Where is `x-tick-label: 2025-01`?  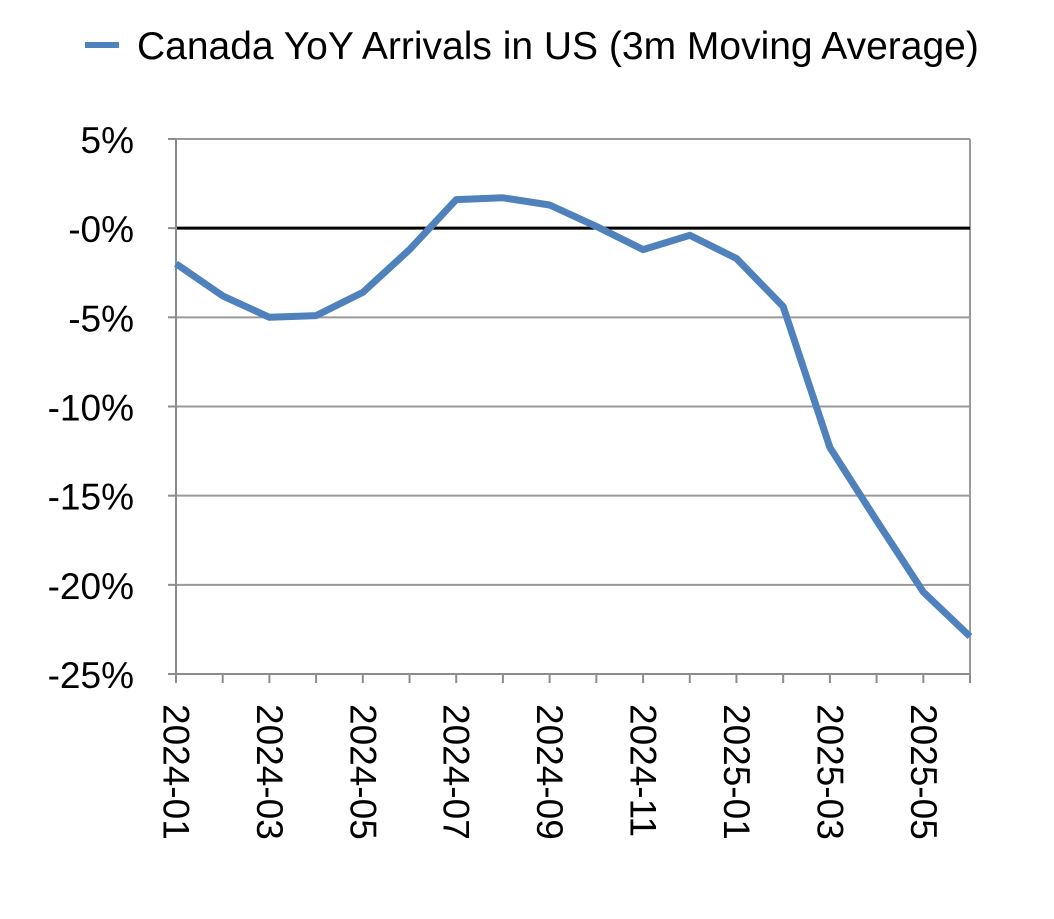
x-tick-label: 2025-01 is located at coordinates (736, 772).